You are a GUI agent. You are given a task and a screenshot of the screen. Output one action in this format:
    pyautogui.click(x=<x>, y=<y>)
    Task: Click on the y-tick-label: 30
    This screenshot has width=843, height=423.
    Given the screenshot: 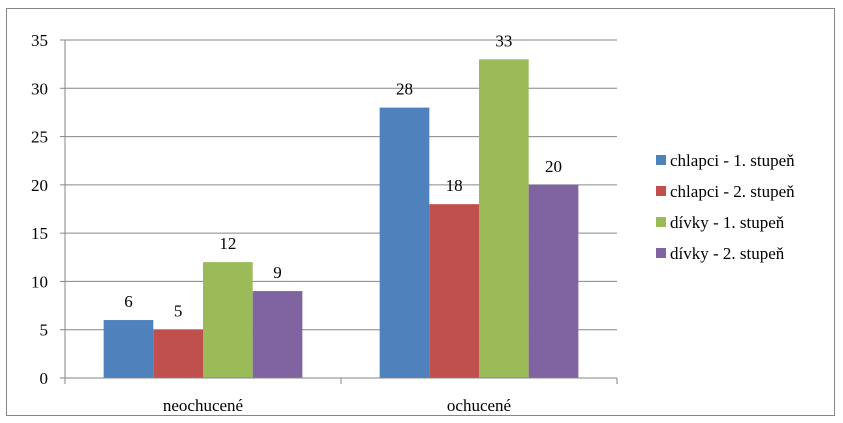 What is the action you would take?
    pyautogui.click(x=39, y=88)
    